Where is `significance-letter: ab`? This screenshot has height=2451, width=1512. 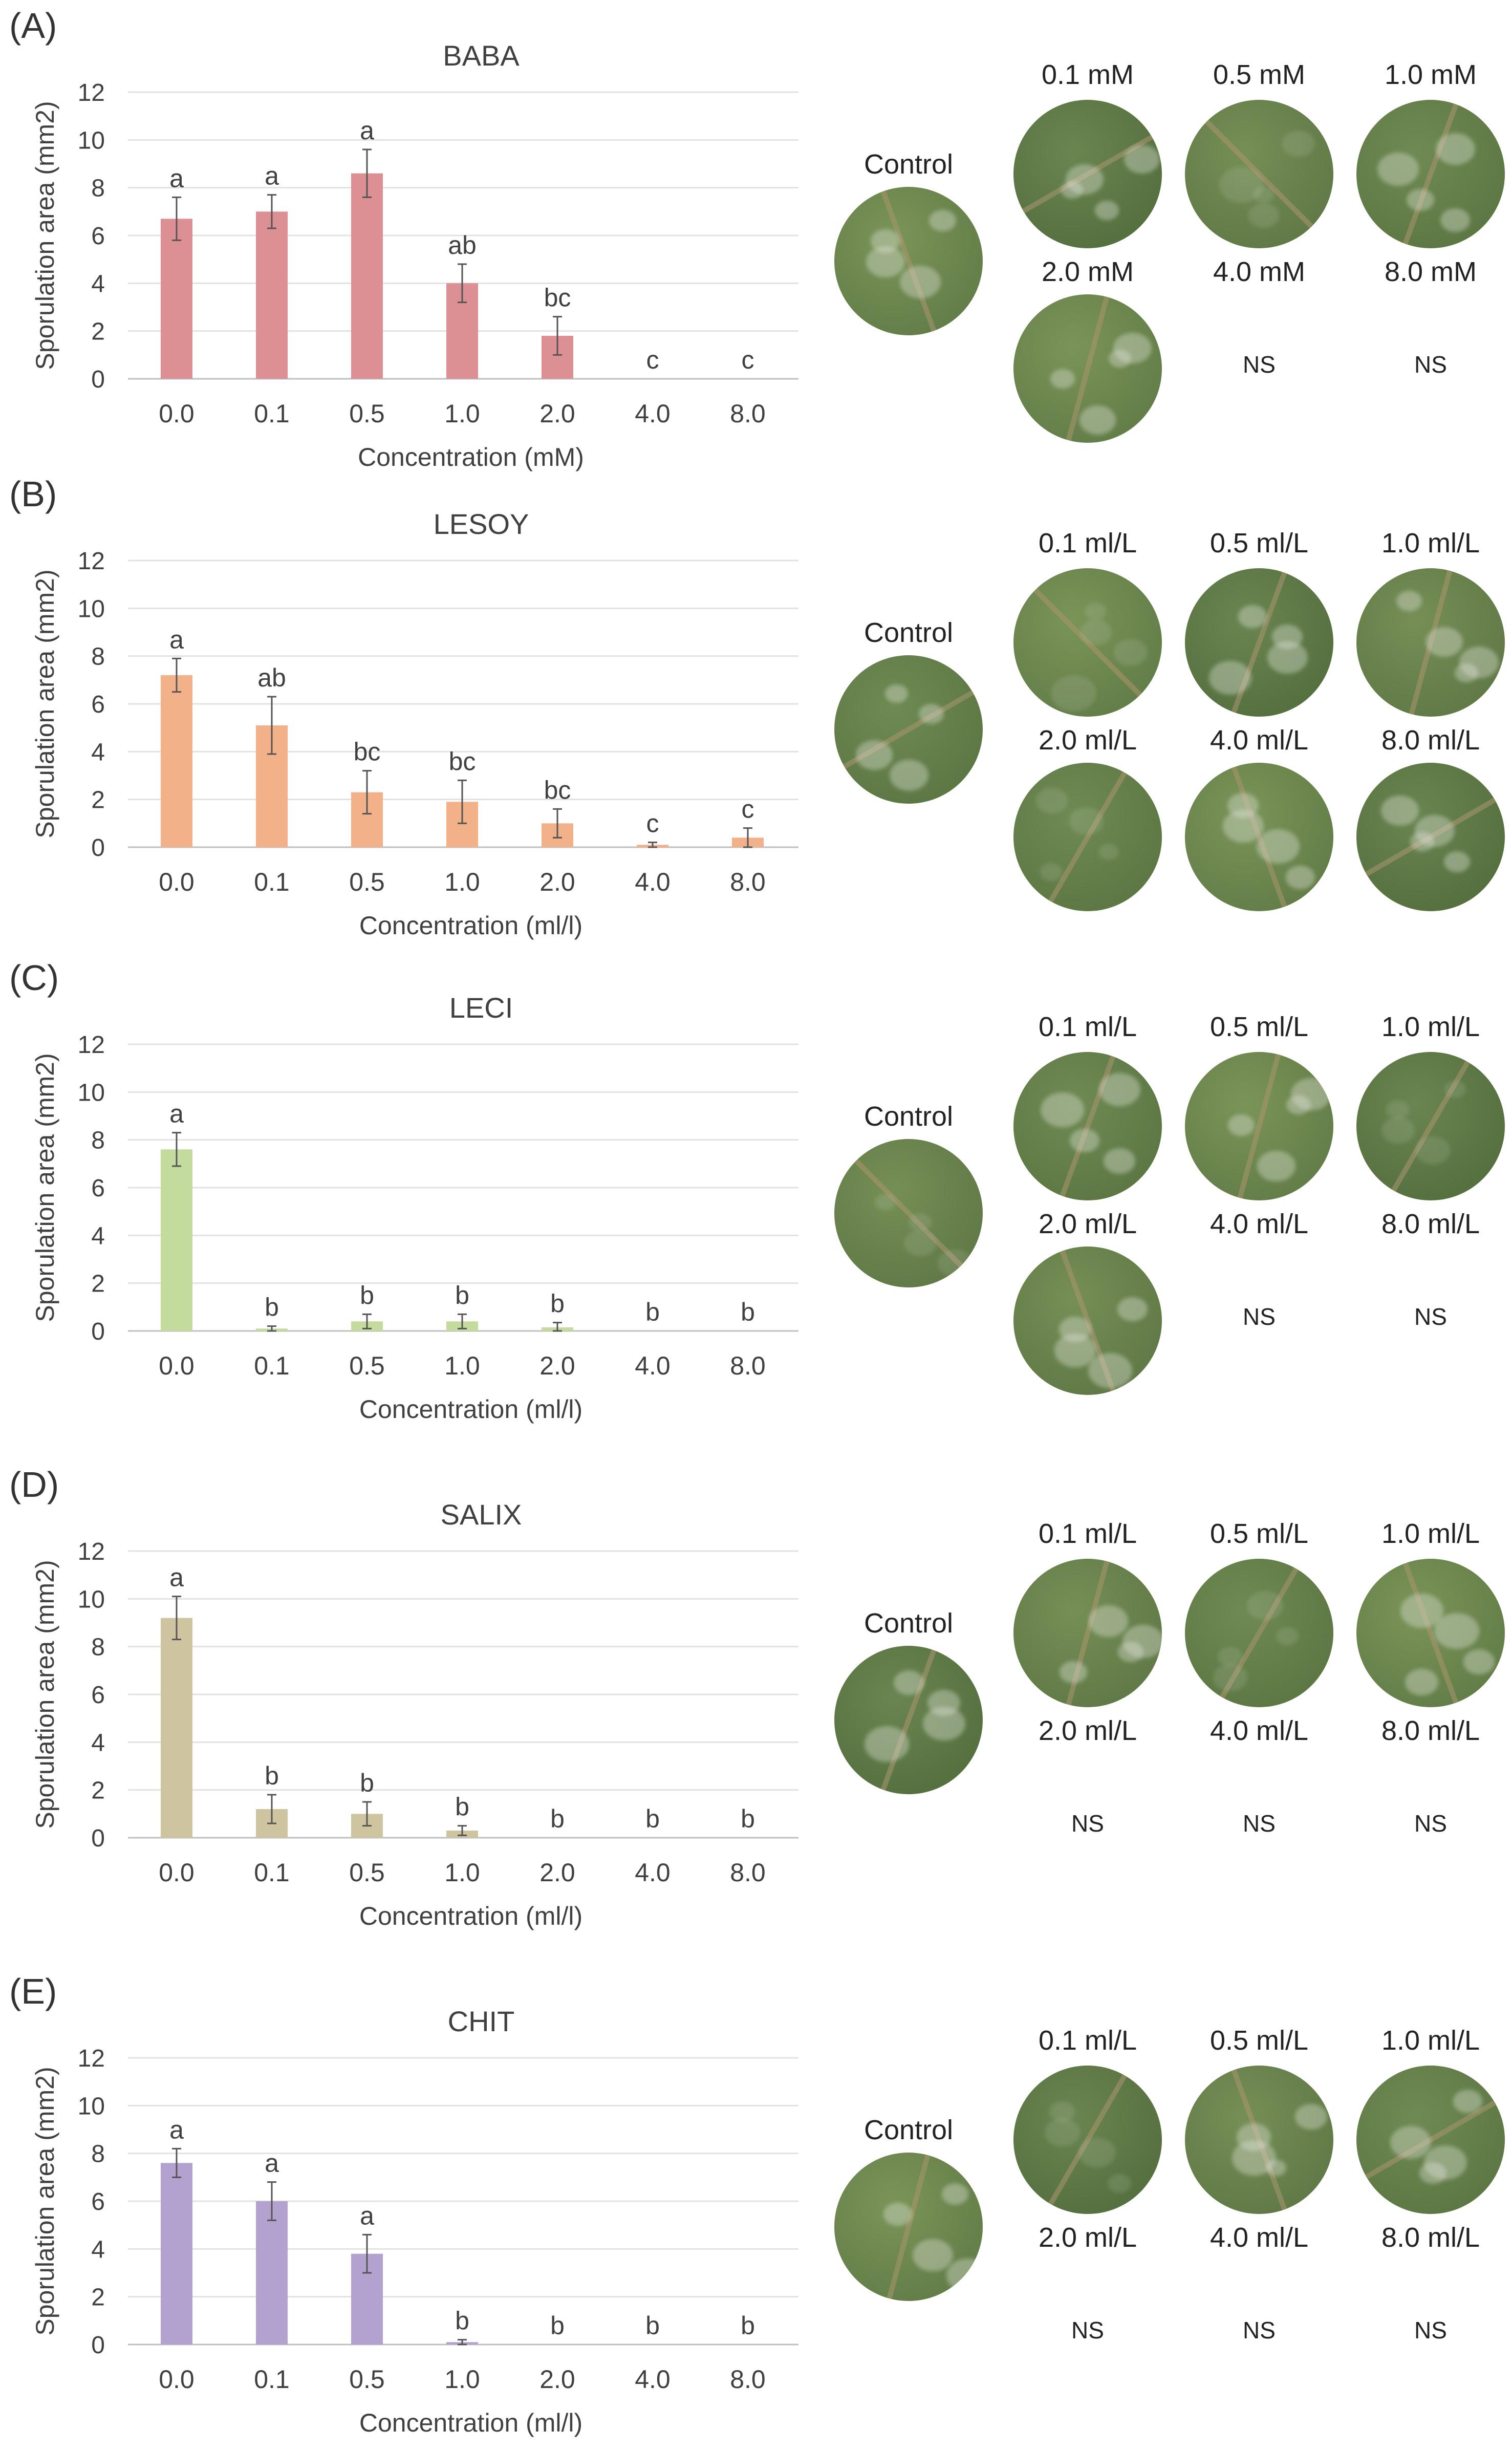
significance-letter: ab is located at coordinates (462, 245).